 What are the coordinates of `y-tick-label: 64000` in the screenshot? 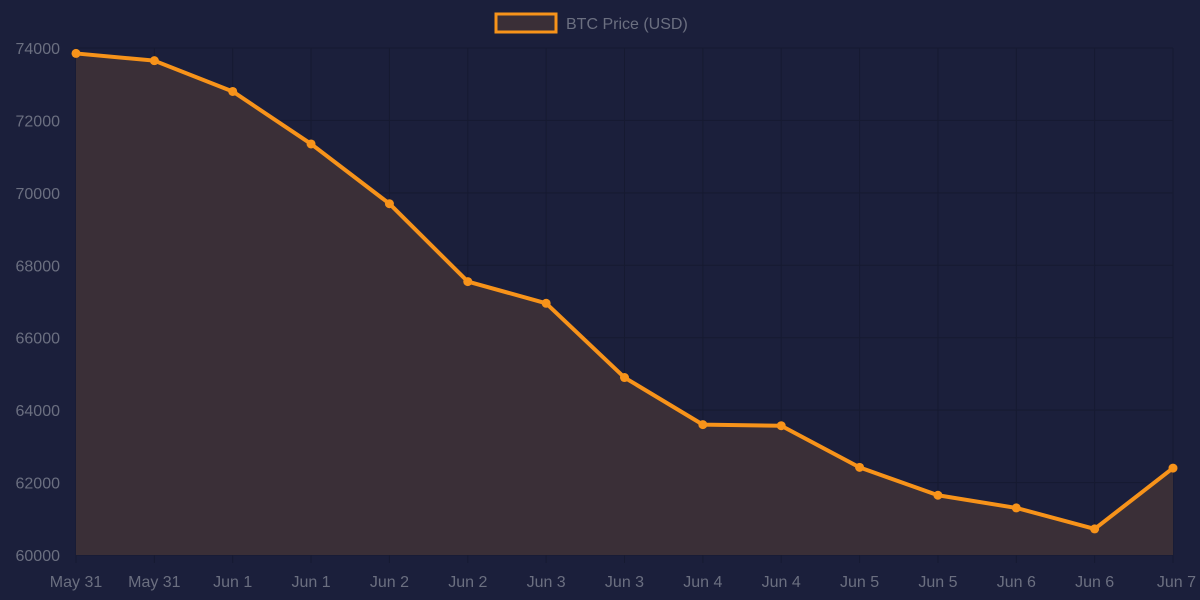 It's located at (38, 411).